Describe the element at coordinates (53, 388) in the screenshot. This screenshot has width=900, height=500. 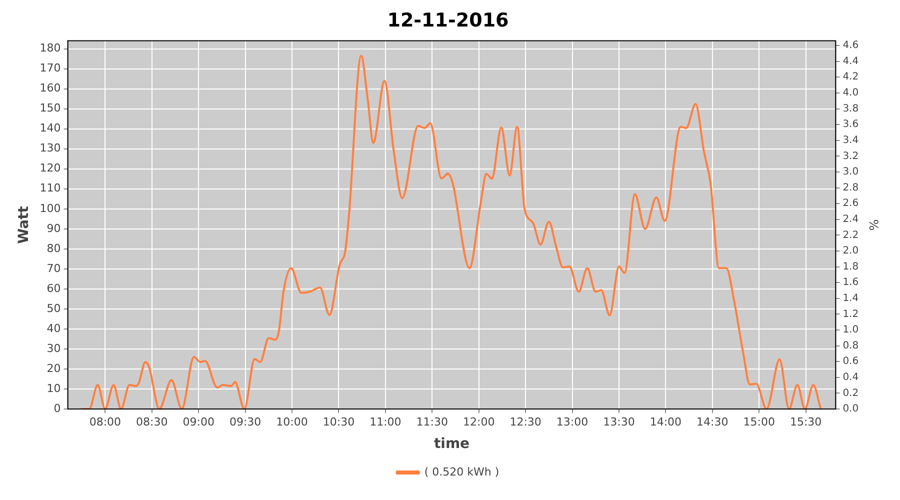
I see `y-tick-label: 10` at that location.